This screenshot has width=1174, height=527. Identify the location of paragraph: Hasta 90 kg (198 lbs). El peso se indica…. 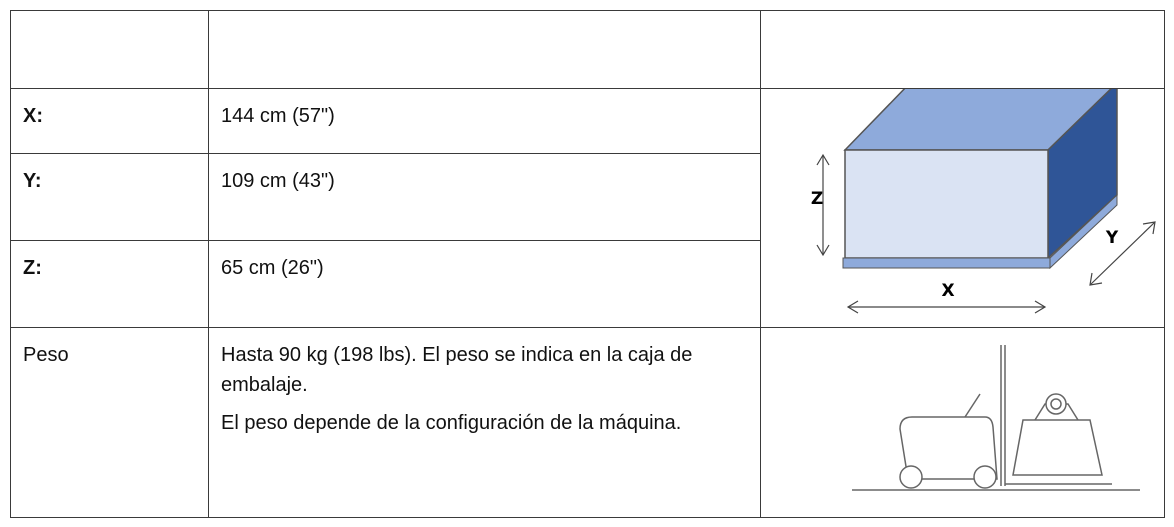
(457, 370).